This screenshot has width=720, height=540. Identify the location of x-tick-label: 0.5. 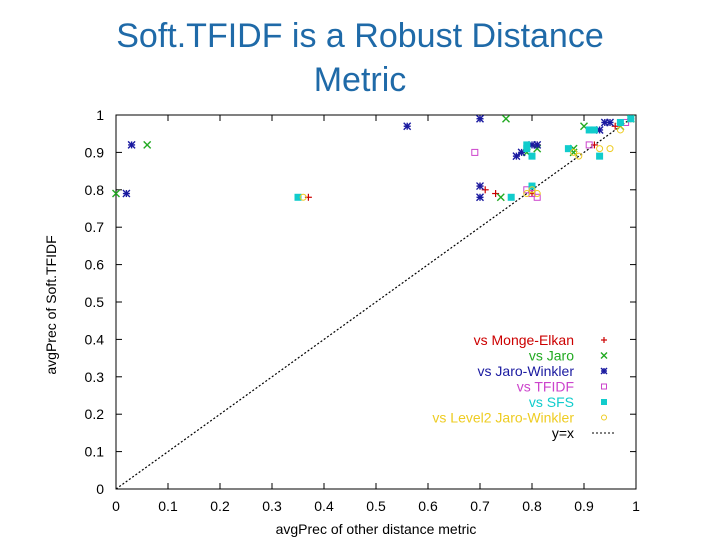
(376, 506).